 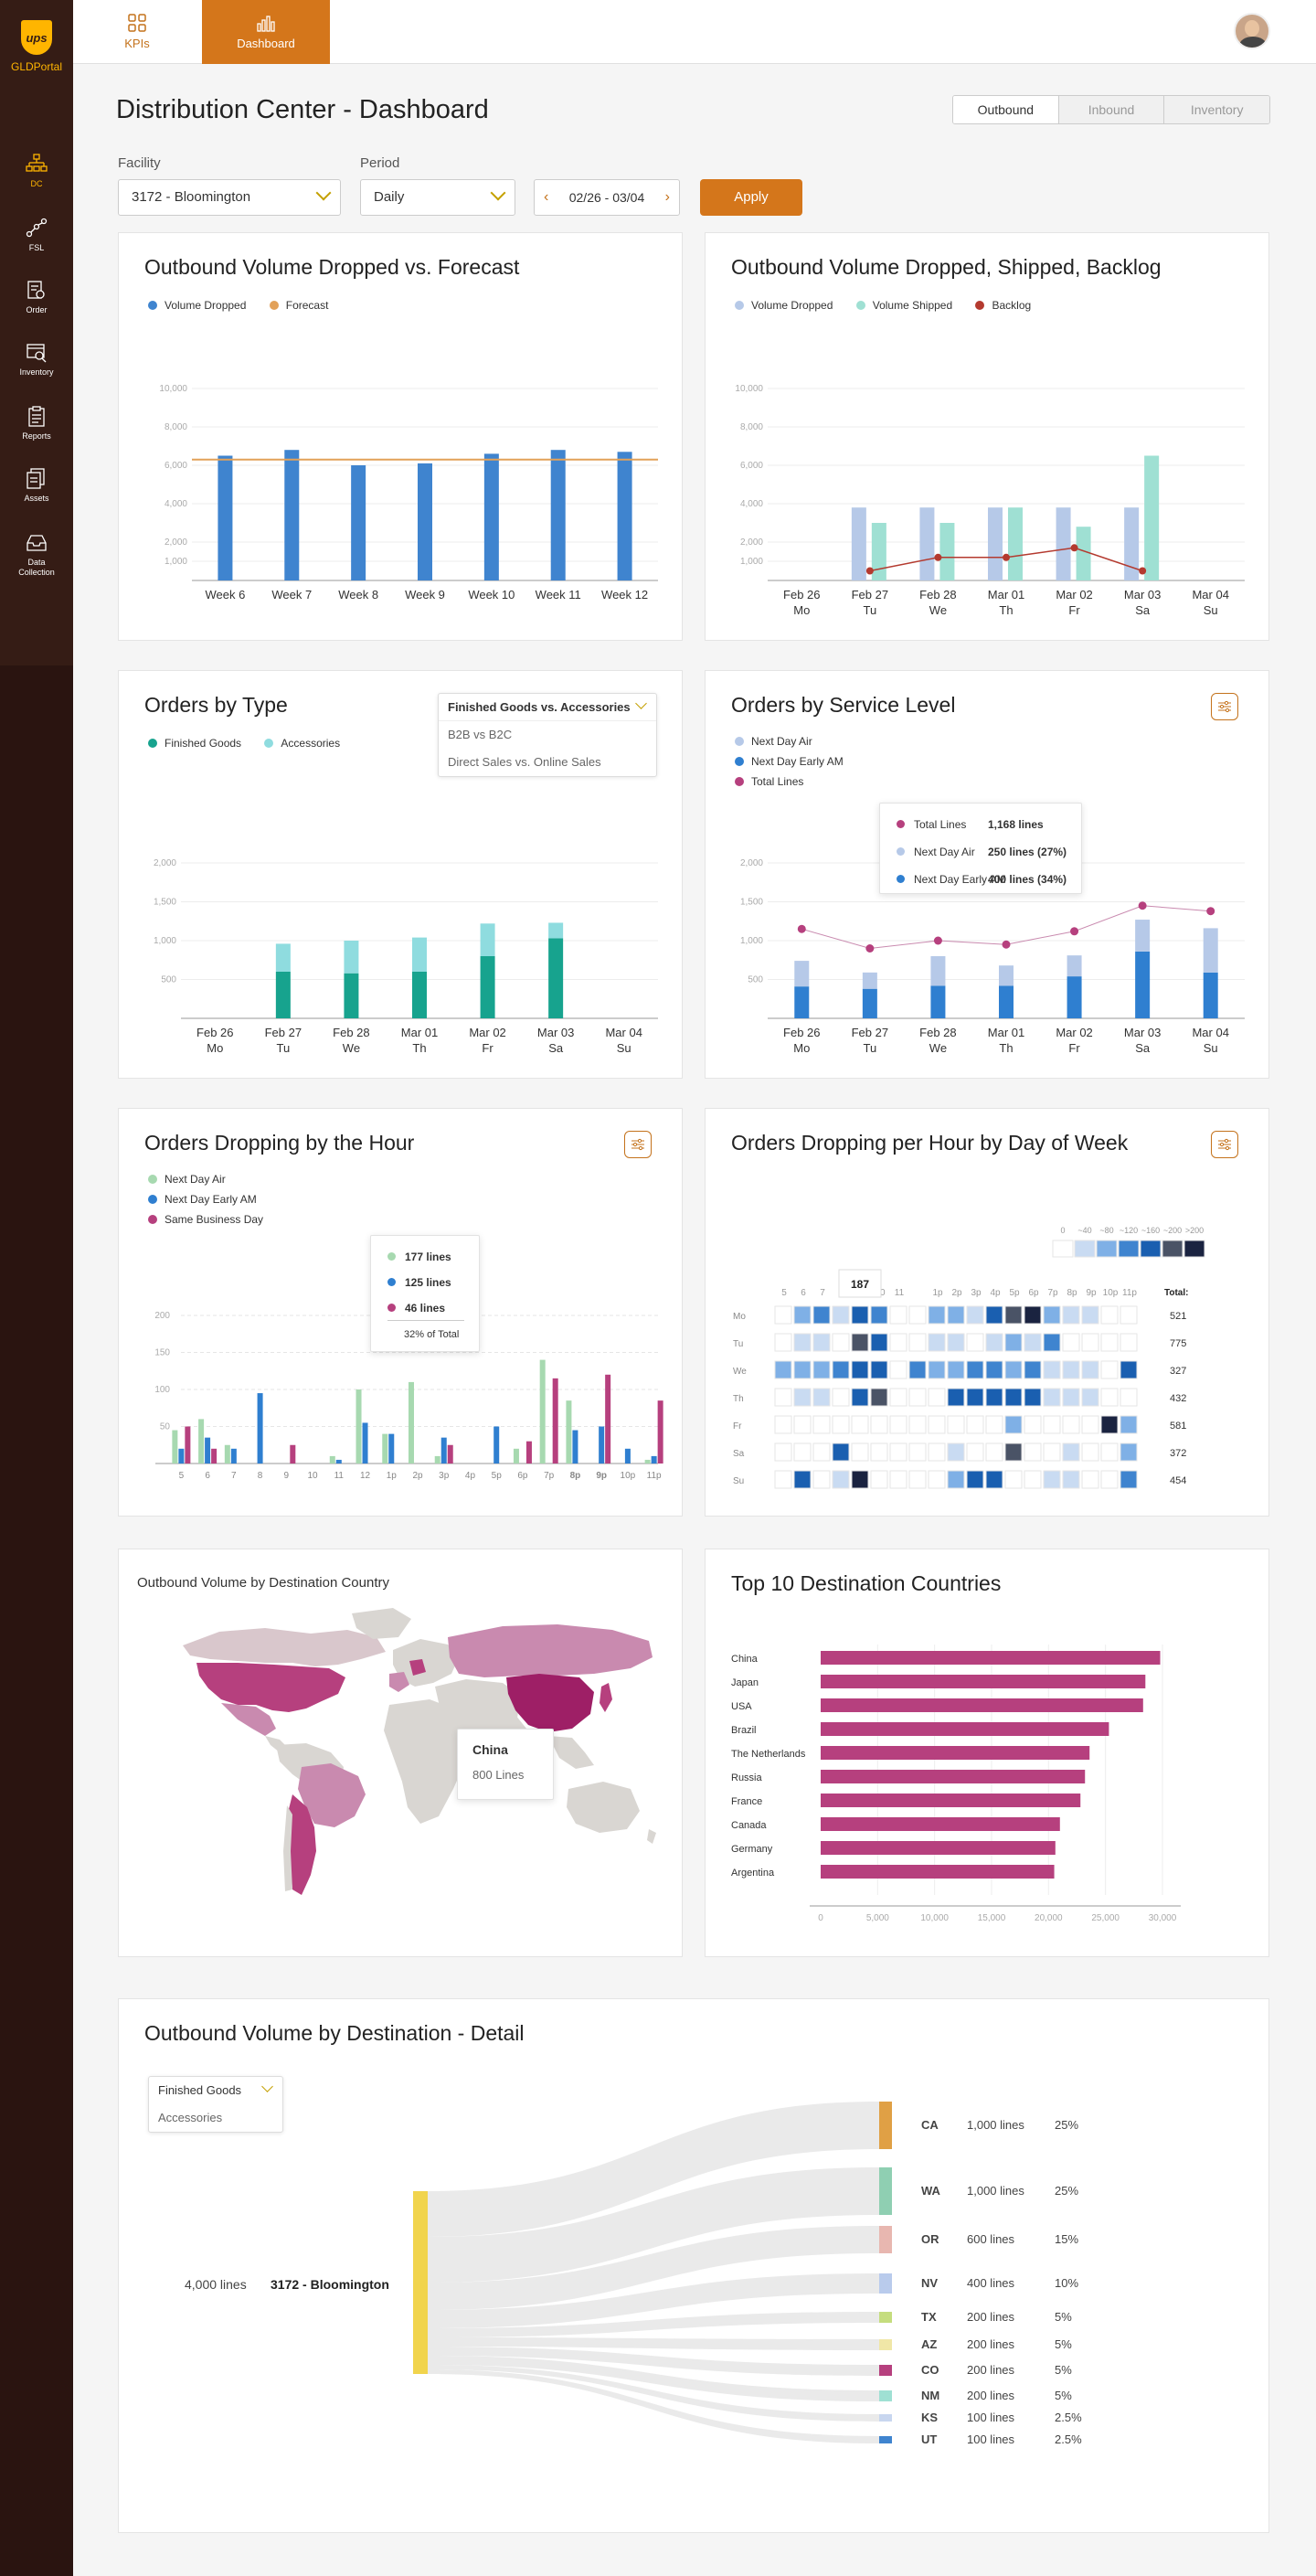 What do you see at coordinates (652, 2272) in the screenshot?
I see `sankey-diagram` at bounding box center [652, 2272].